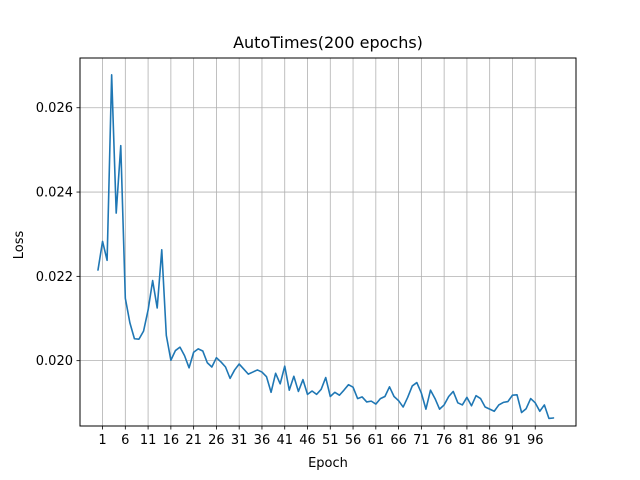 The width and height of the screenshot is (640, 480). Describe the element at coordinates (489, 440) in the screenshot. I see `x-tick-label: 86` at that location.